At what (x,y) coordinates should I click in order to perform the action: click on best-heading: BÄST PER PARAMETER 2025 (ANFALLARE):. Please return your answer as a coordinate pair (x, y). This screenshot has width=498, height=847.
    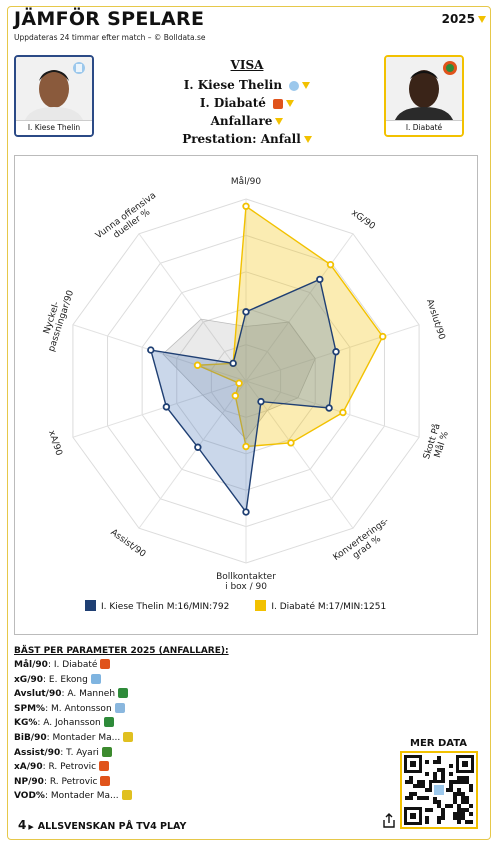
    Looking at the image, I should click on (121, 651).